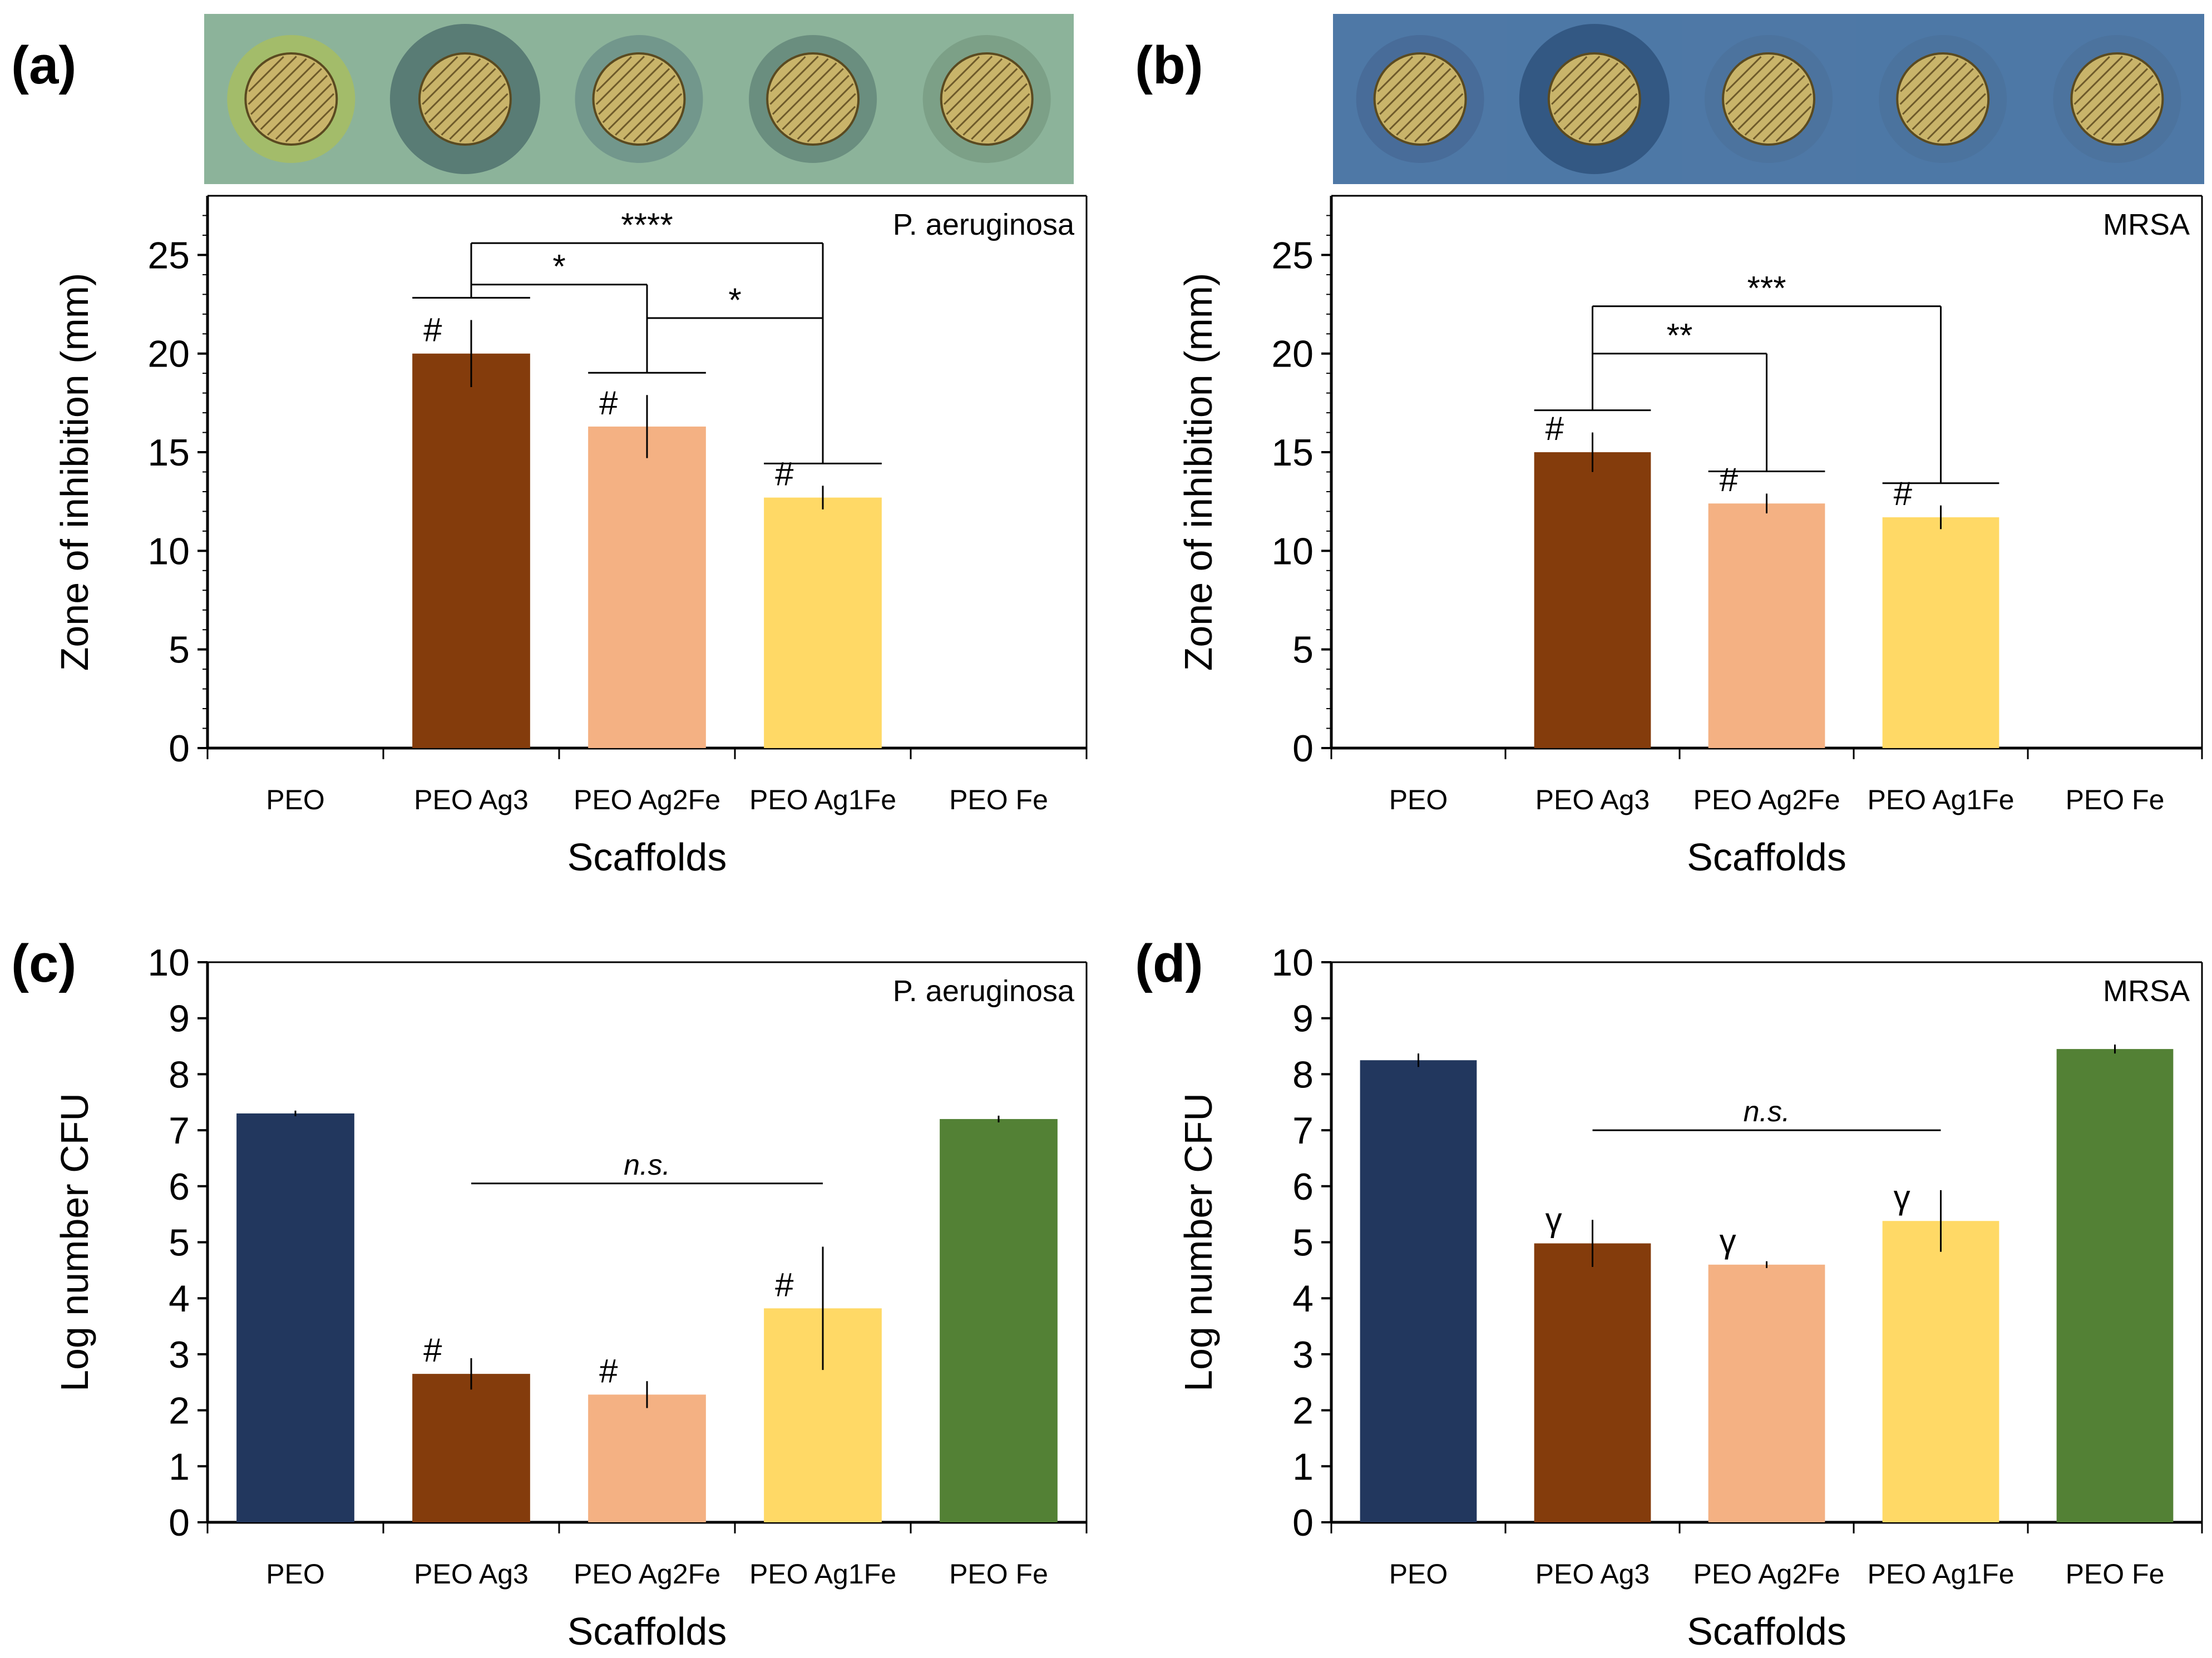  I want to click on organism-annotation: MRSA, so click(2146, 991).